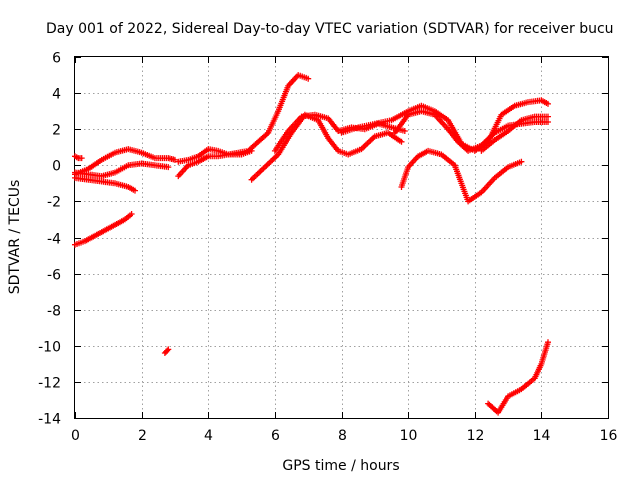 The height and width of the screenshot is (480, 640). Describe the element at coordinates (142, 436) in the screenshot. I see `x-tick-label: 2` at that location.